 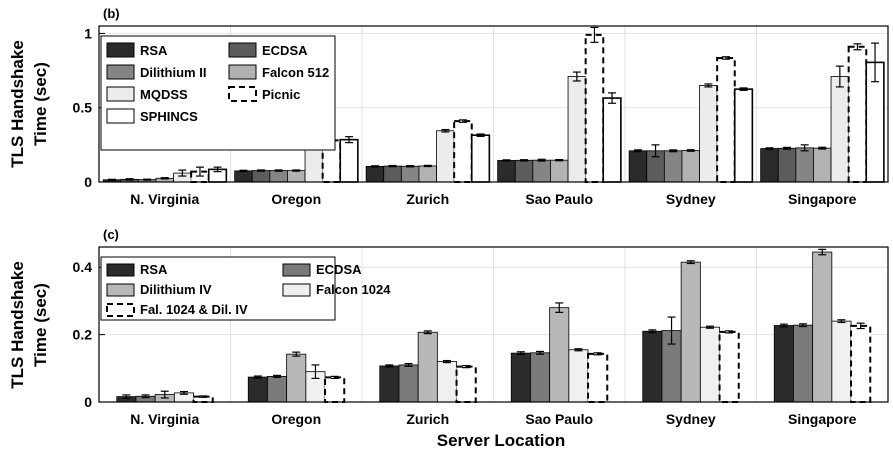 I want to click on bar-sphincs-zurich, so click(x=480, y=158).